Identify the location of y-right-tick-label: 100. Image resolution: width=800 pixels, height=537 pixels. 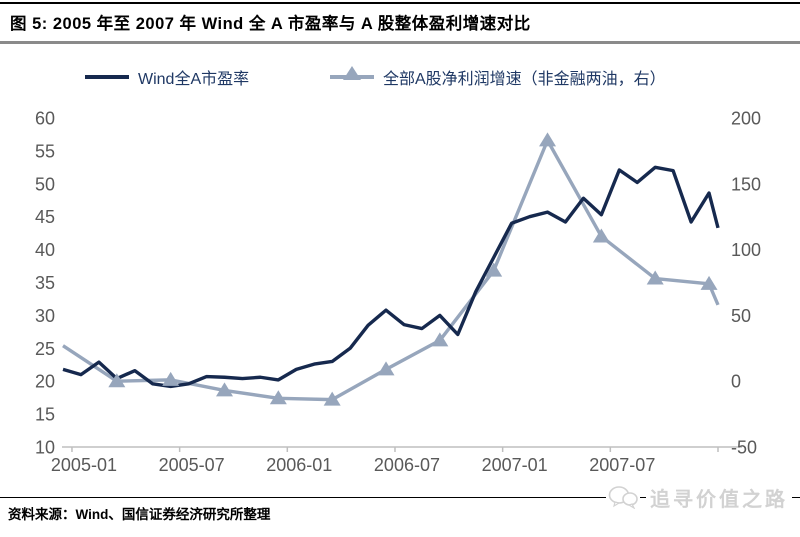
(746, 250).